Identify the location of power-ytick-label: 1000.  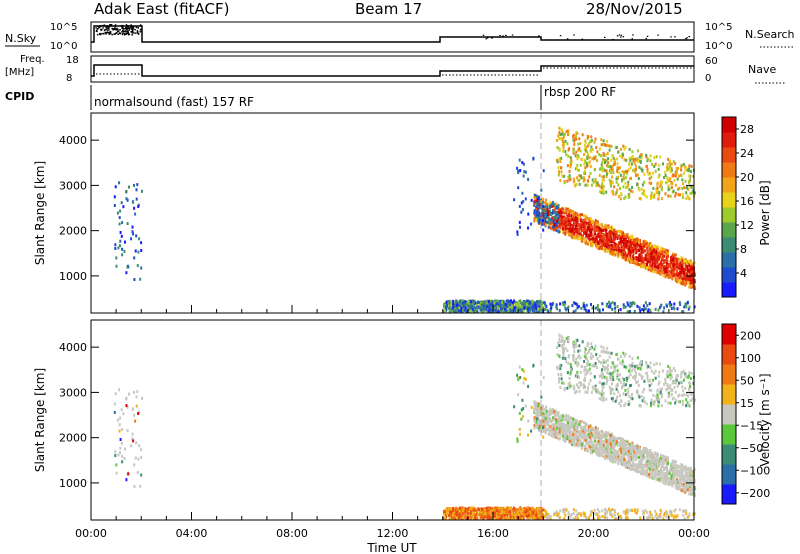
(73, 276).